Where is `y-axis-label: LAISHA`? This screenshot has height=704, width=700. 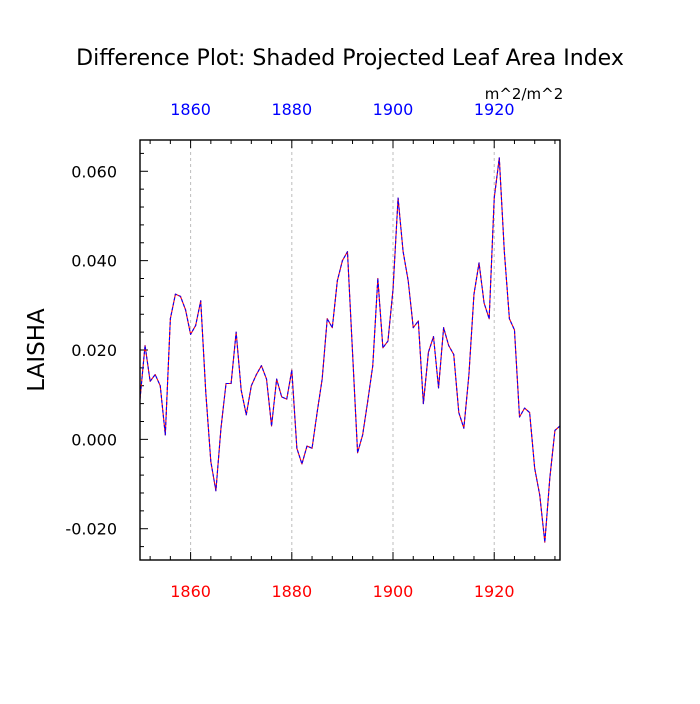 y-axis-label: LAISHA is located at coordinates (37, 350).